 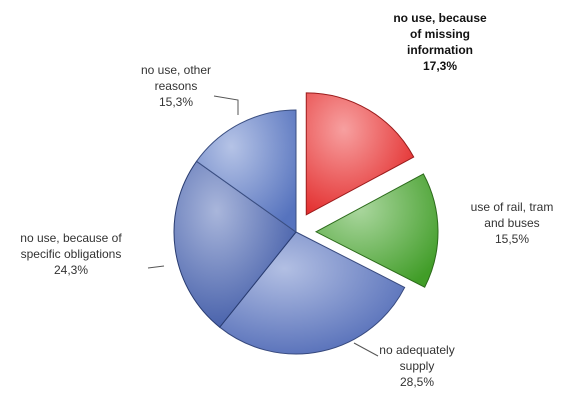 I want to click on slice-value-label: 15,3%, so click(x=176, y=102).